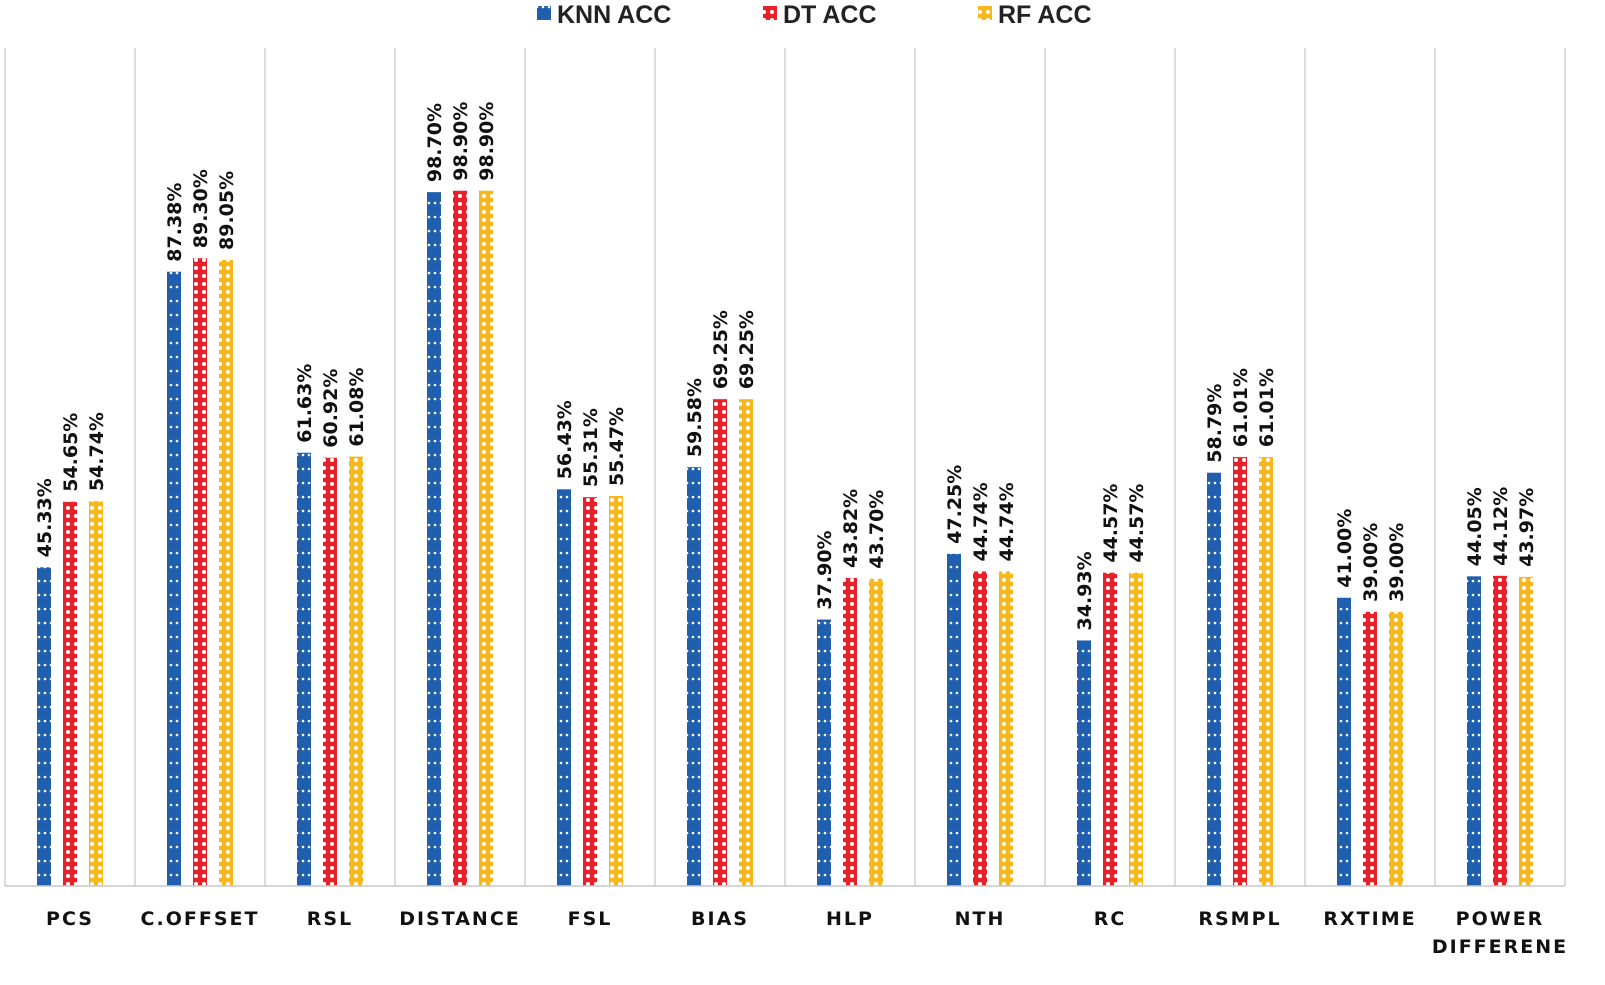  I want to click on data-label: 55.47%, so click(617, 446).